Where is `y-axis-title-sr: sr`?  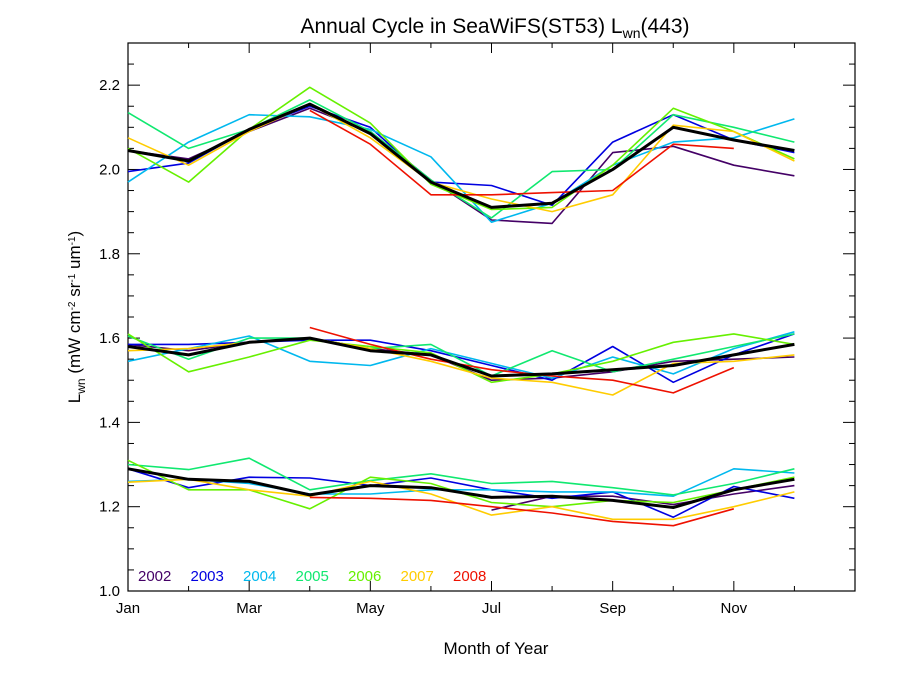
y-axis-title-sr: sr is located at coordinates (74, 291).